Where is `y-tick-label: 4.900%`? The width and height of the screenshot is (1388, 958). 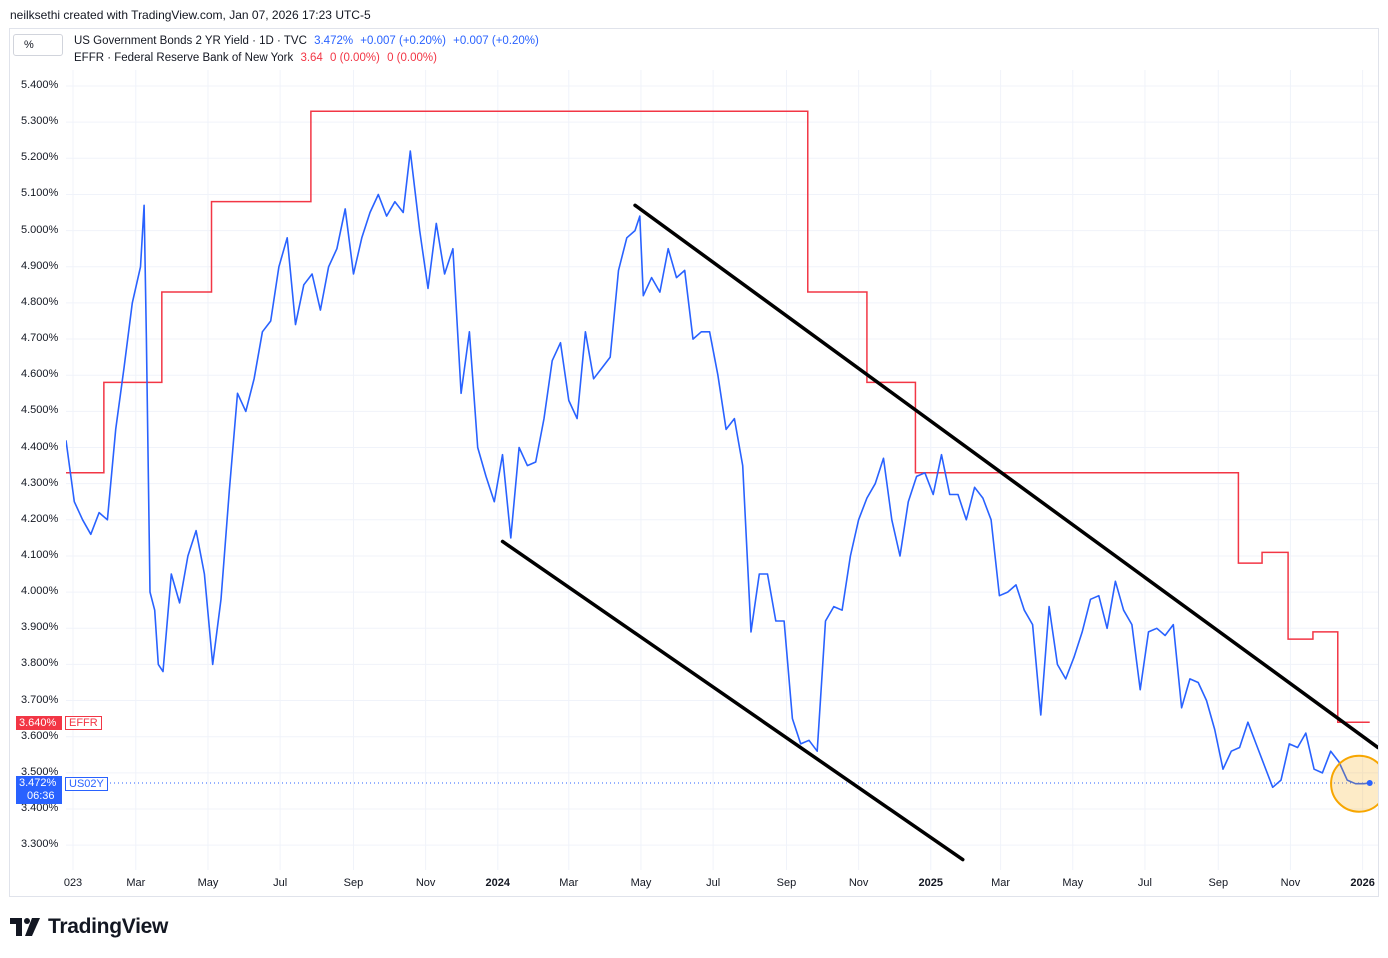
y-tick-label: 4.900% is located at coordinates (40, 265).